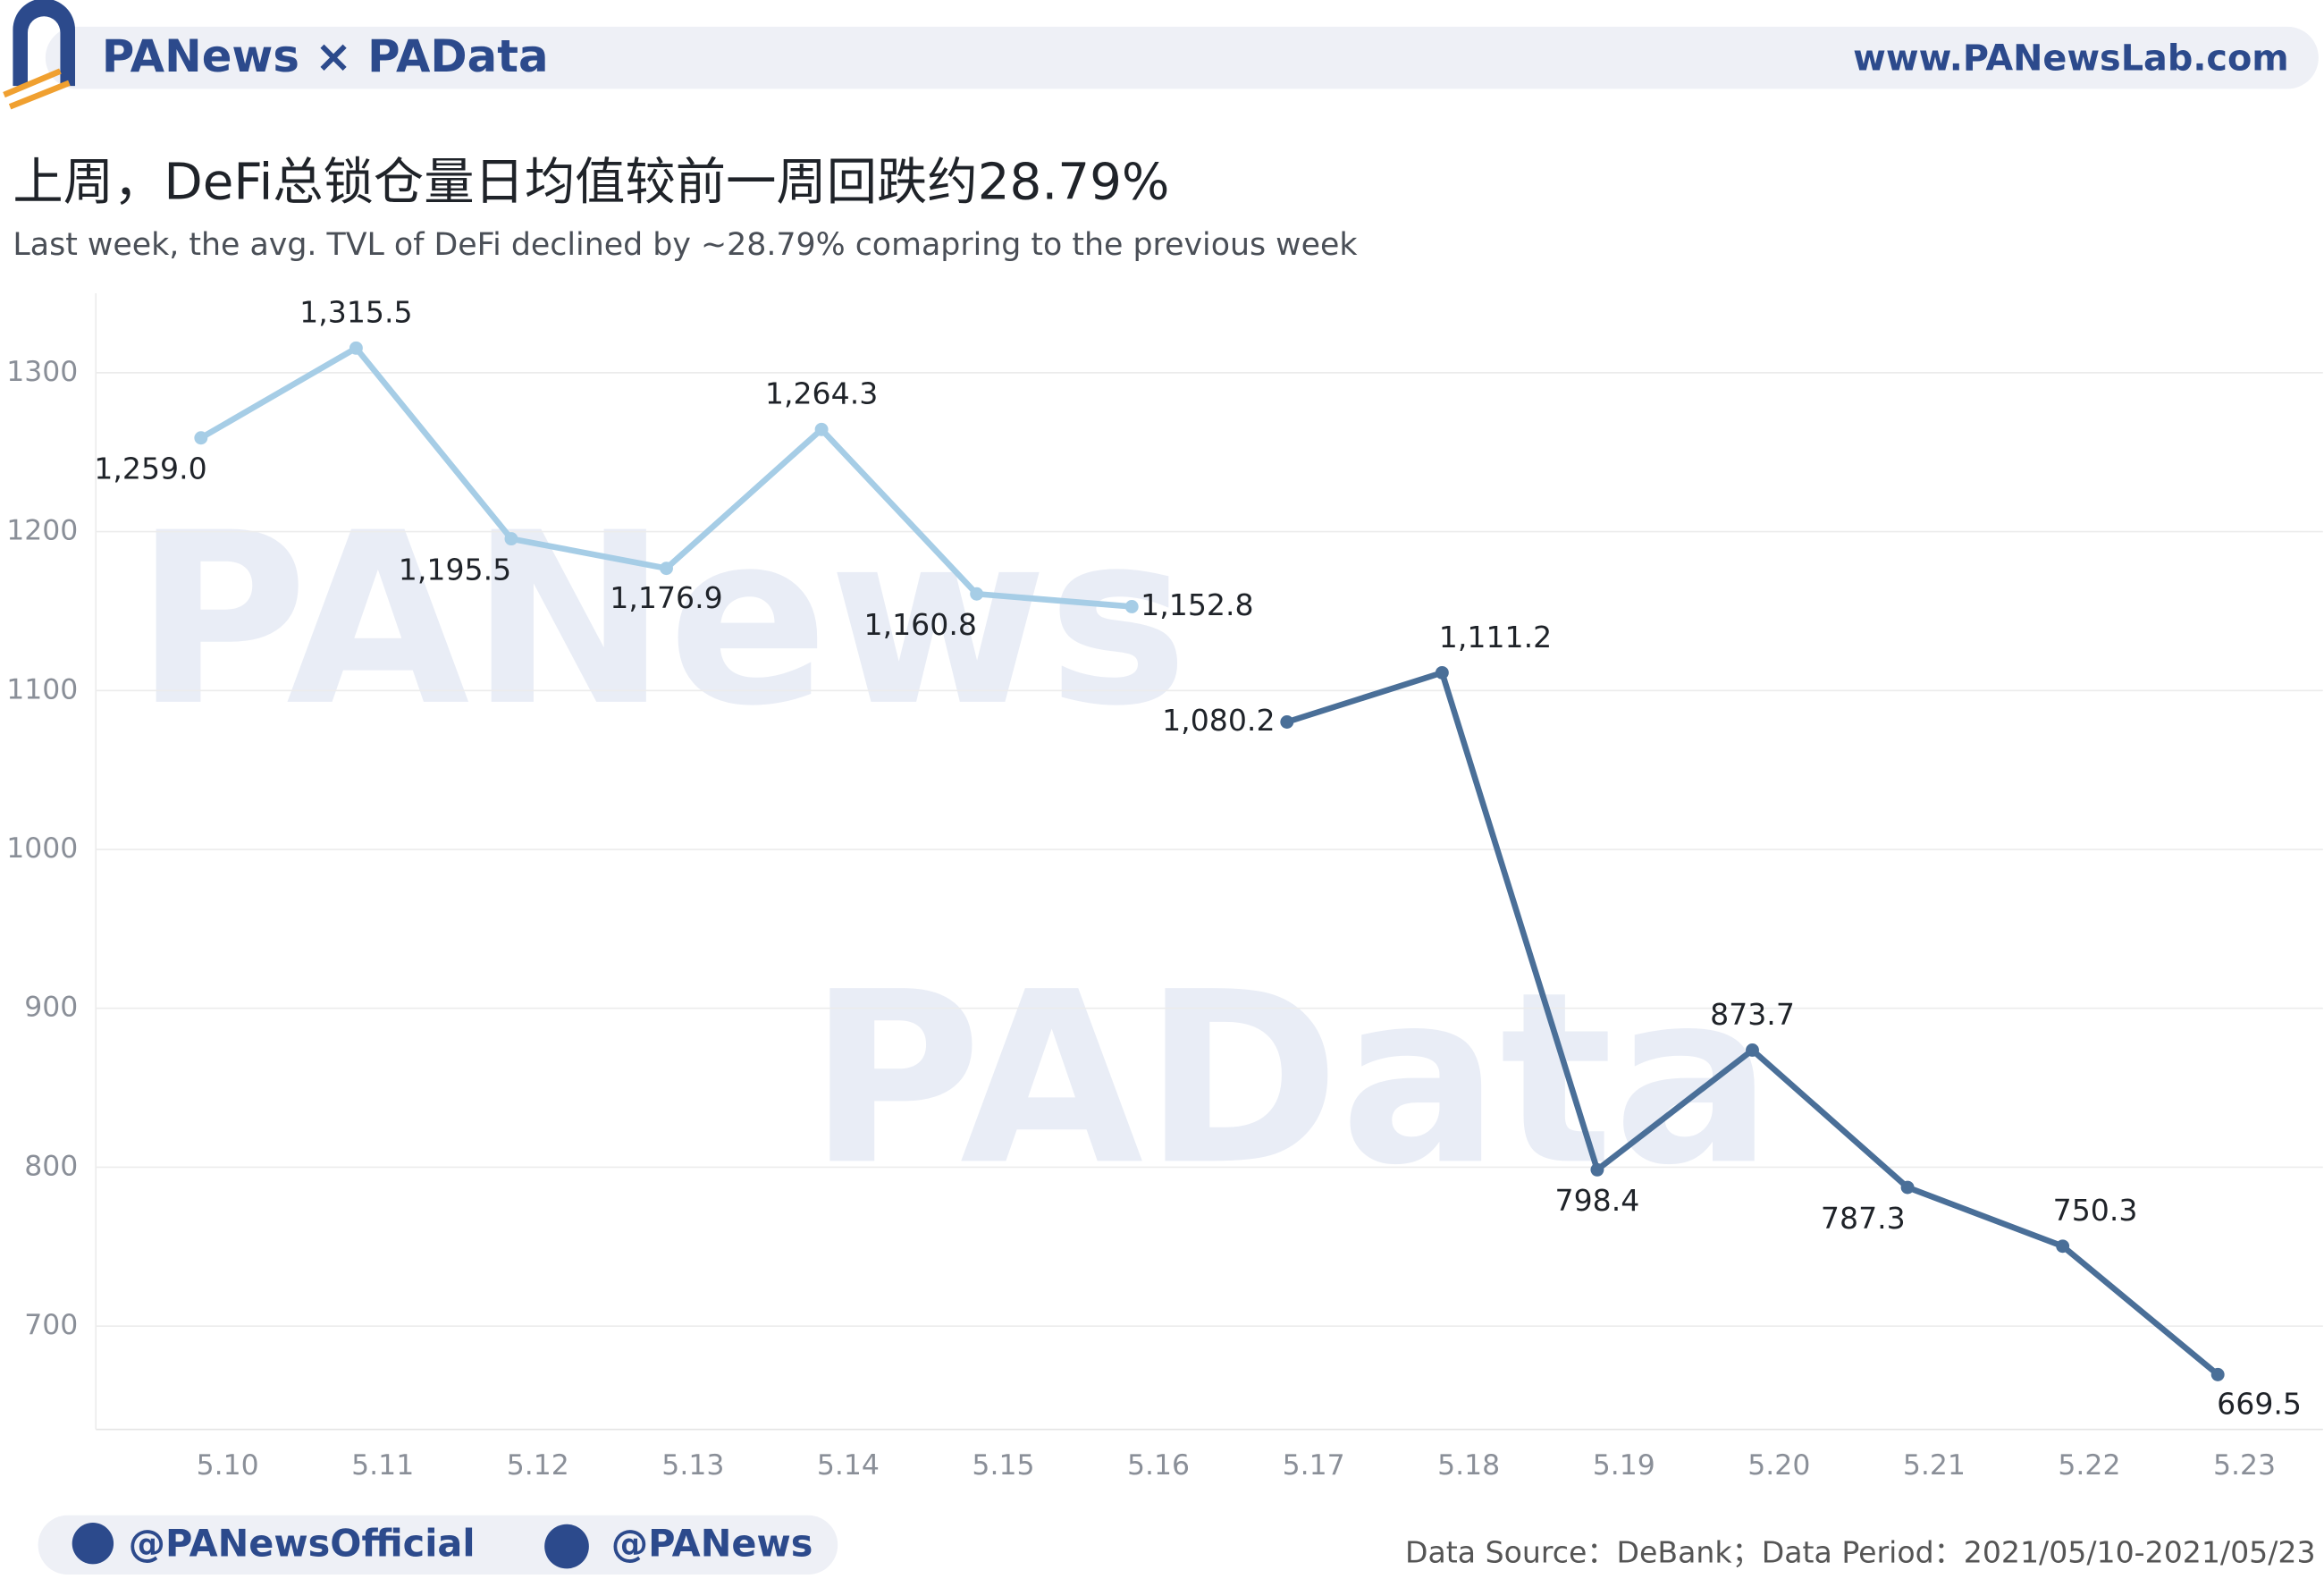 This screenshot has width=2324, height=1579. What do you see at coordinates (1469, 1465) in the screenshot?
I see `x-tick-label: 5.18` at bounding box center [1469, 1465].